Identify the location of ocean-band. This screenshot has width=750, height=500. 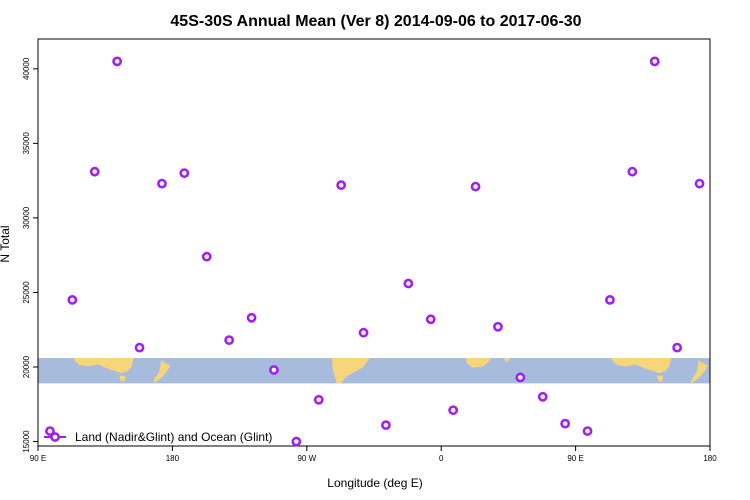
(374, 371).